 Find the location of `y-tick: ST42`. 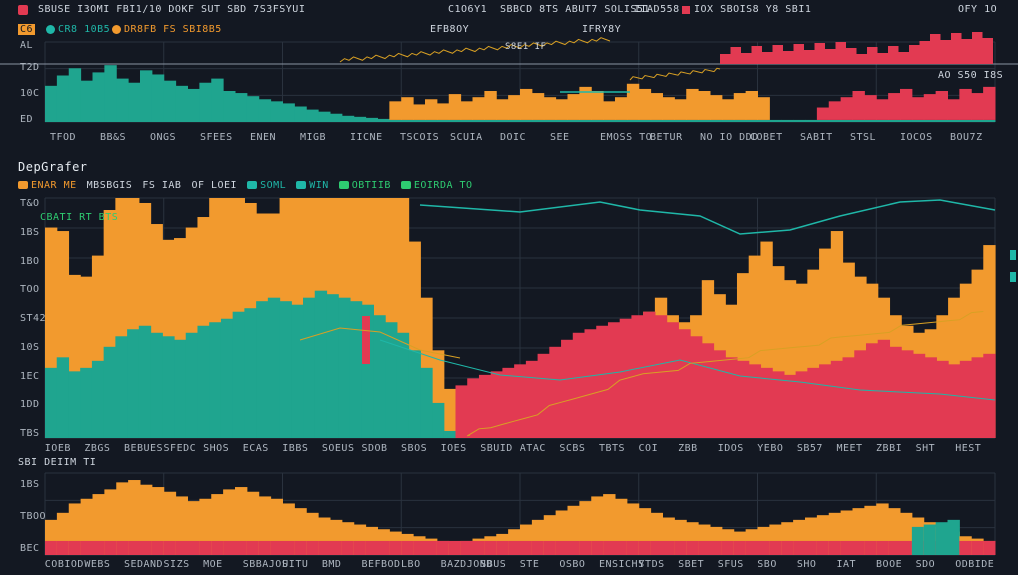

y-tick: ST42 is located at coordinates (33, 318).